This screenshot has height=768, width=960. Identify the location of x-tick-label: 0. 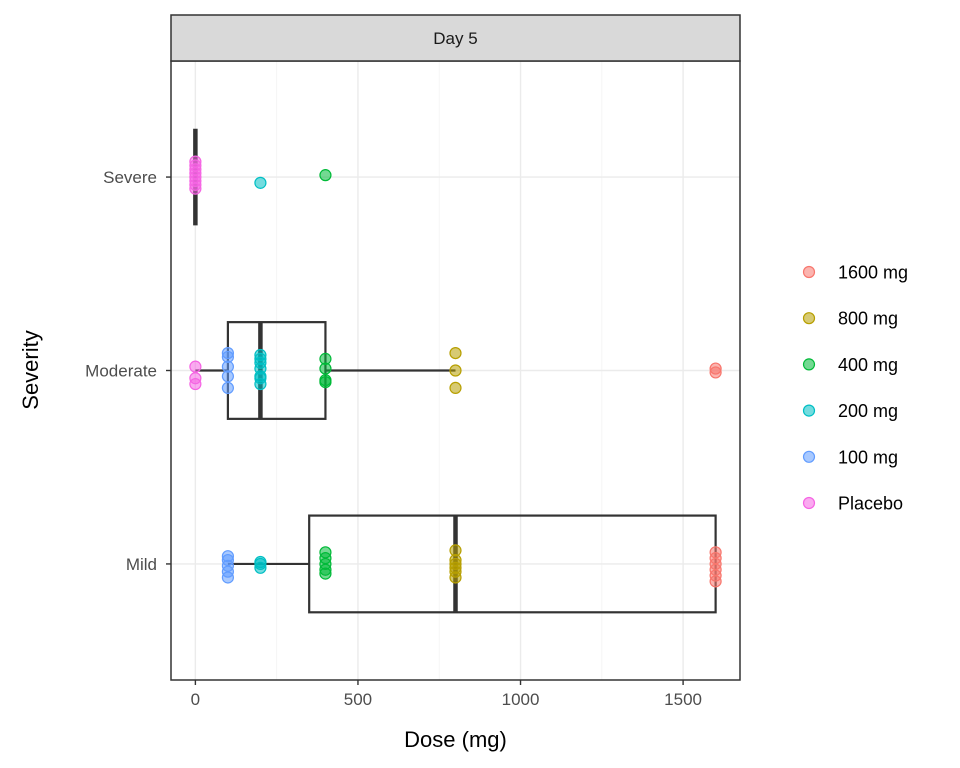
(195, 699).